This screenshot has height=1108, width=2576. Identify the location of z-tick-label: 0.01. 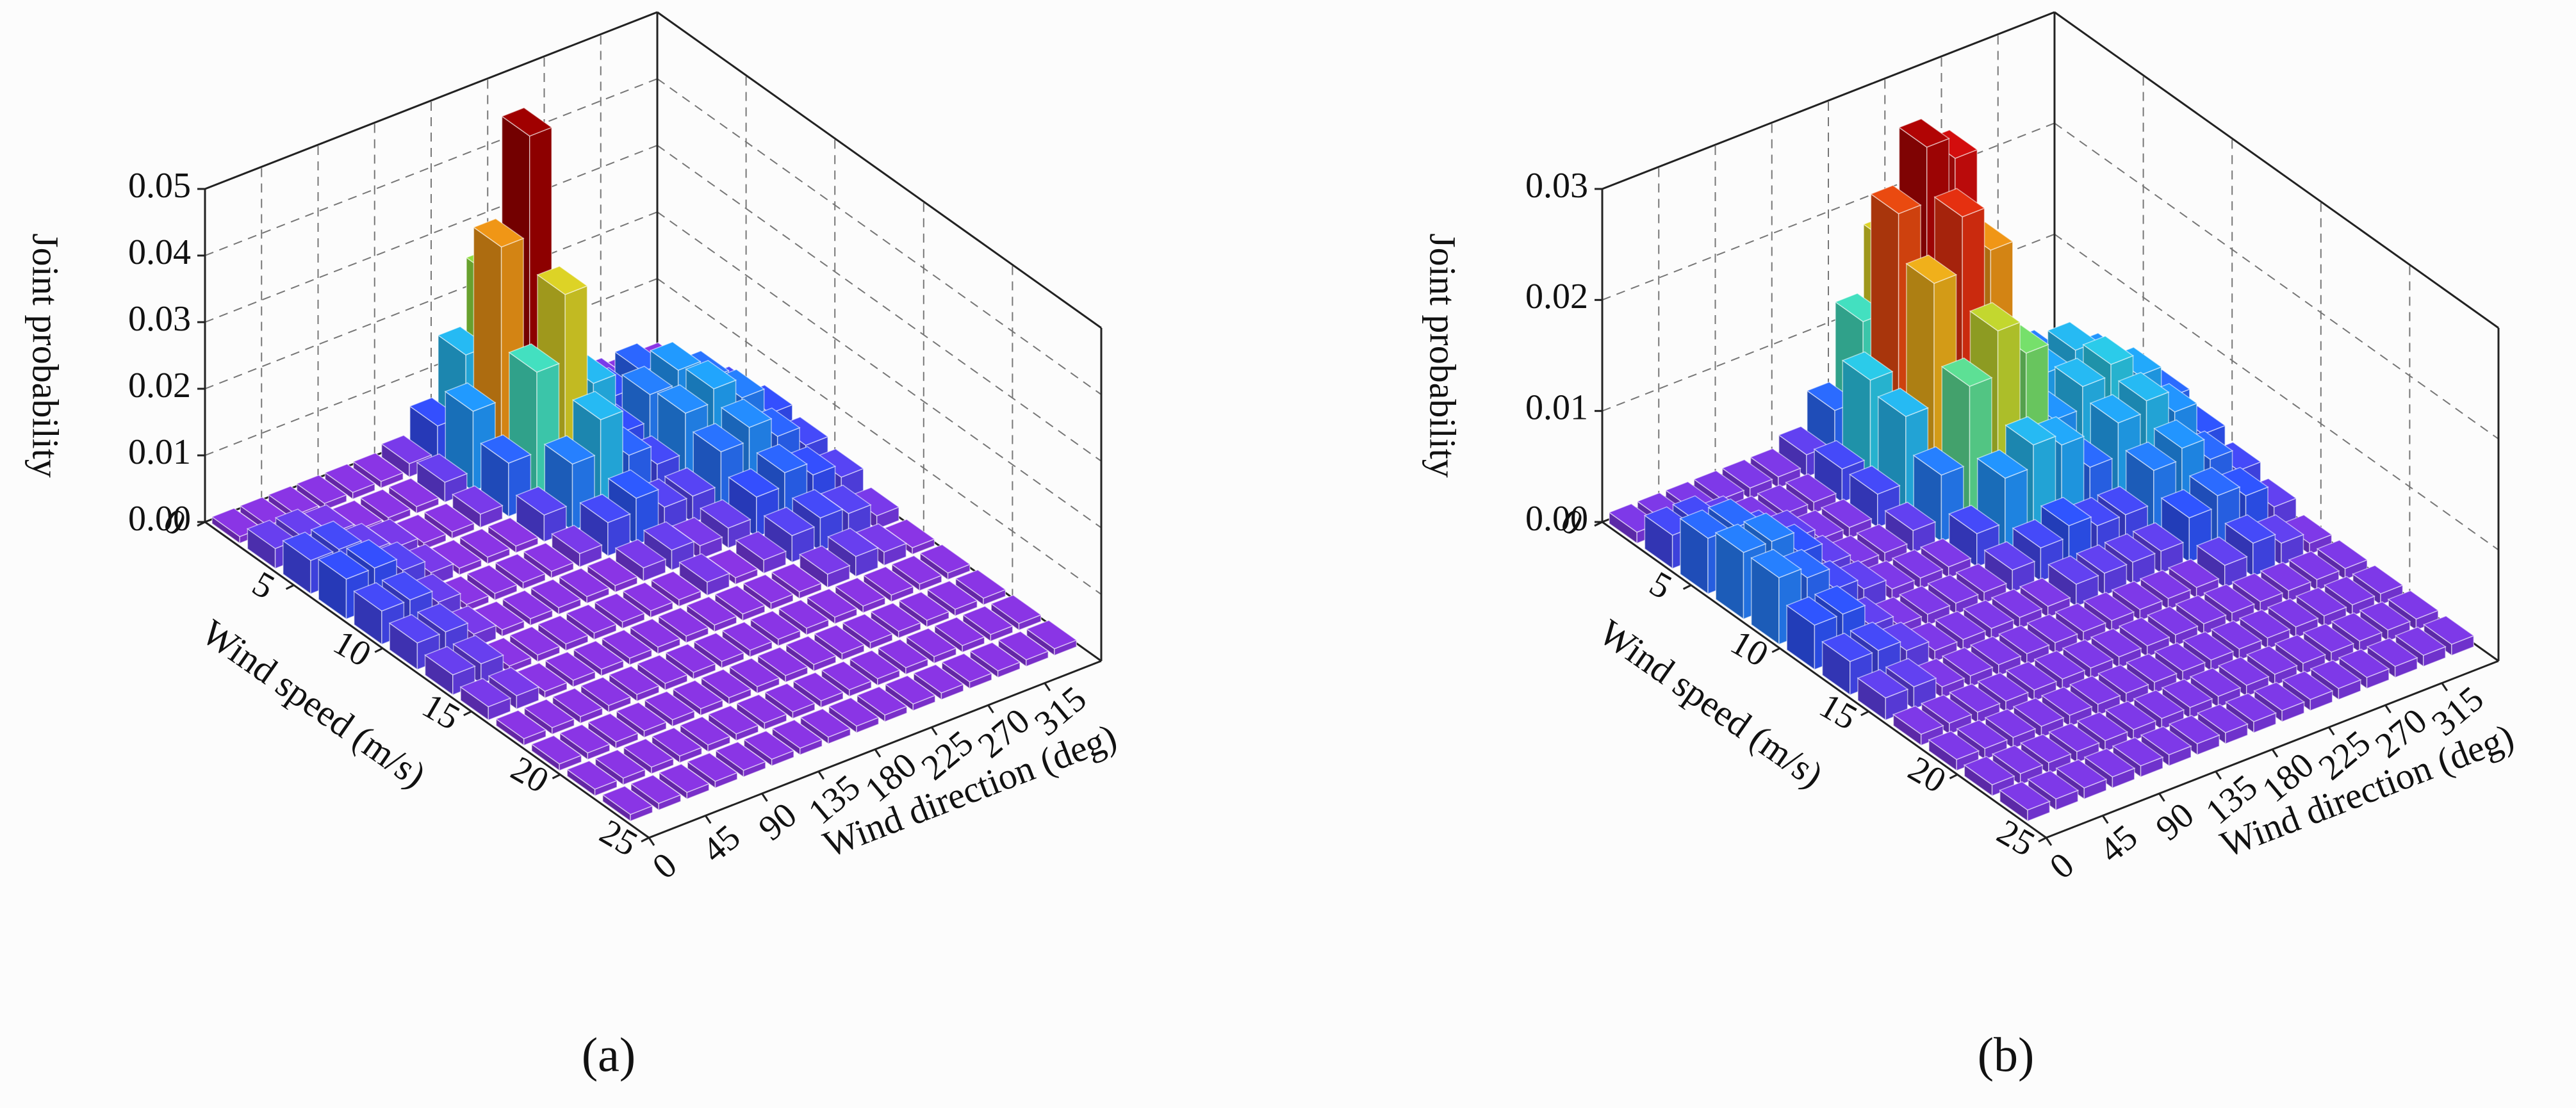
(160, 452).